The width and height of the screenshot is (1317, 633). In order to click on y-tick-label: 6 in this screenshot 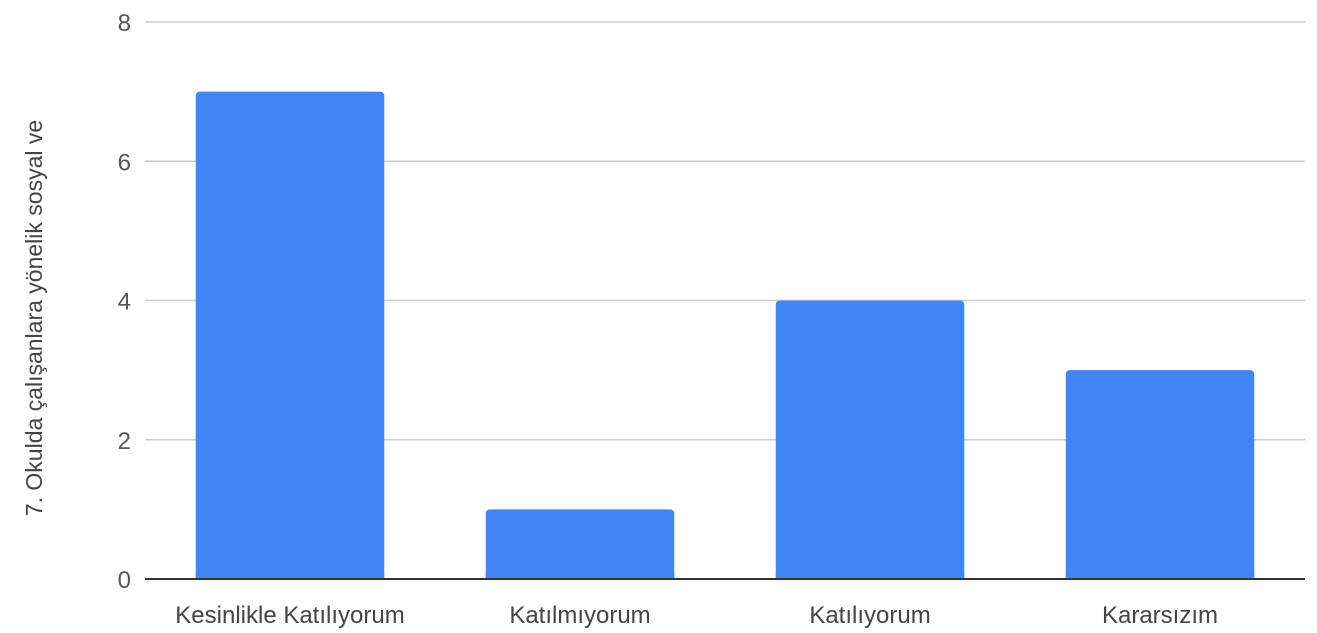, I will do `click(124, 162)`.